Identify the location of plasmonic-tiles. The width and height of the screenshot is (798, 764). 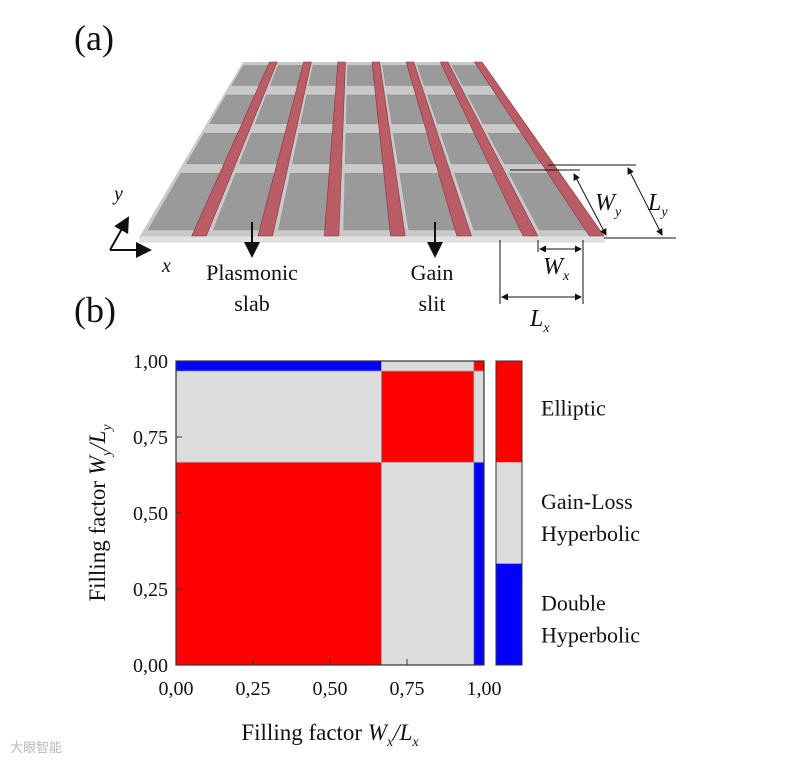
(366, 148).